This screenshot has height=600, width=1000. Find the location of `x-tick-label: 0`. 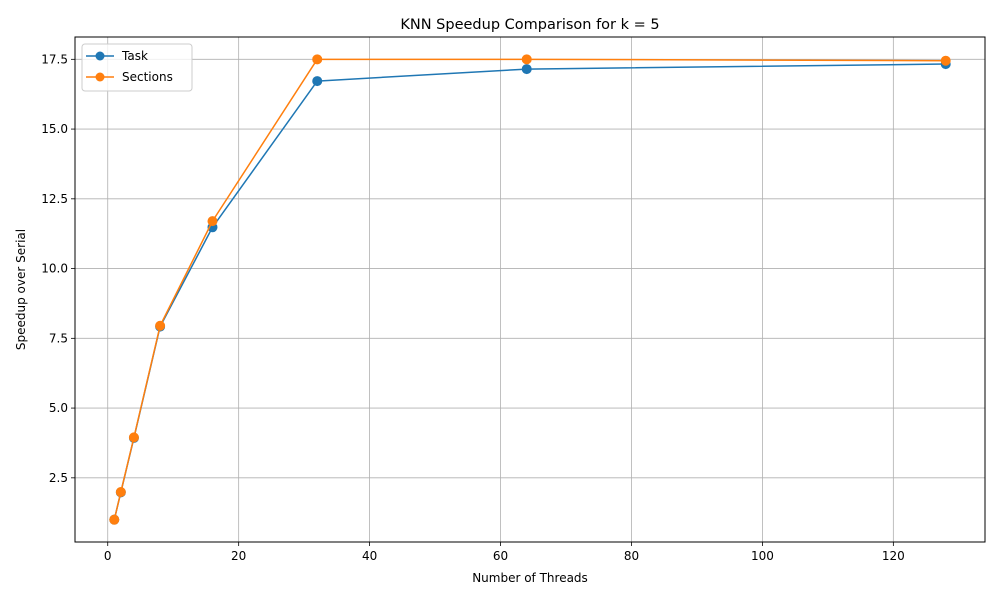

x-tick-label: 0 is located at coordinates (108, 556).